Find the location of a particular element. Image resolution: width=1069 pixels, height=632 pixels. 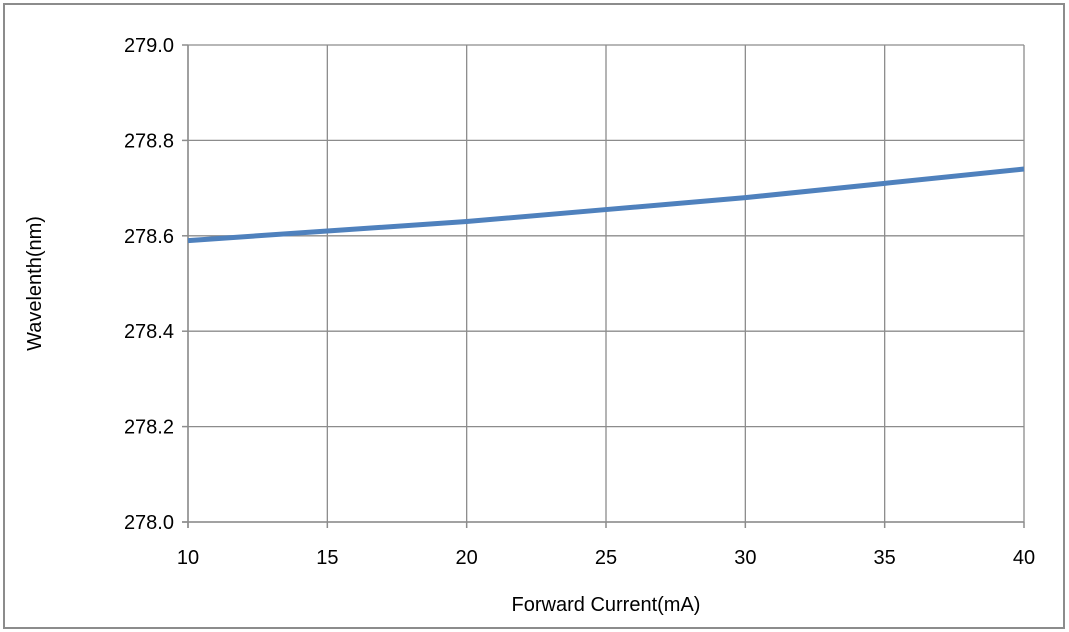

y-tick-label: 278.0 is located at coordinates (149, 523).